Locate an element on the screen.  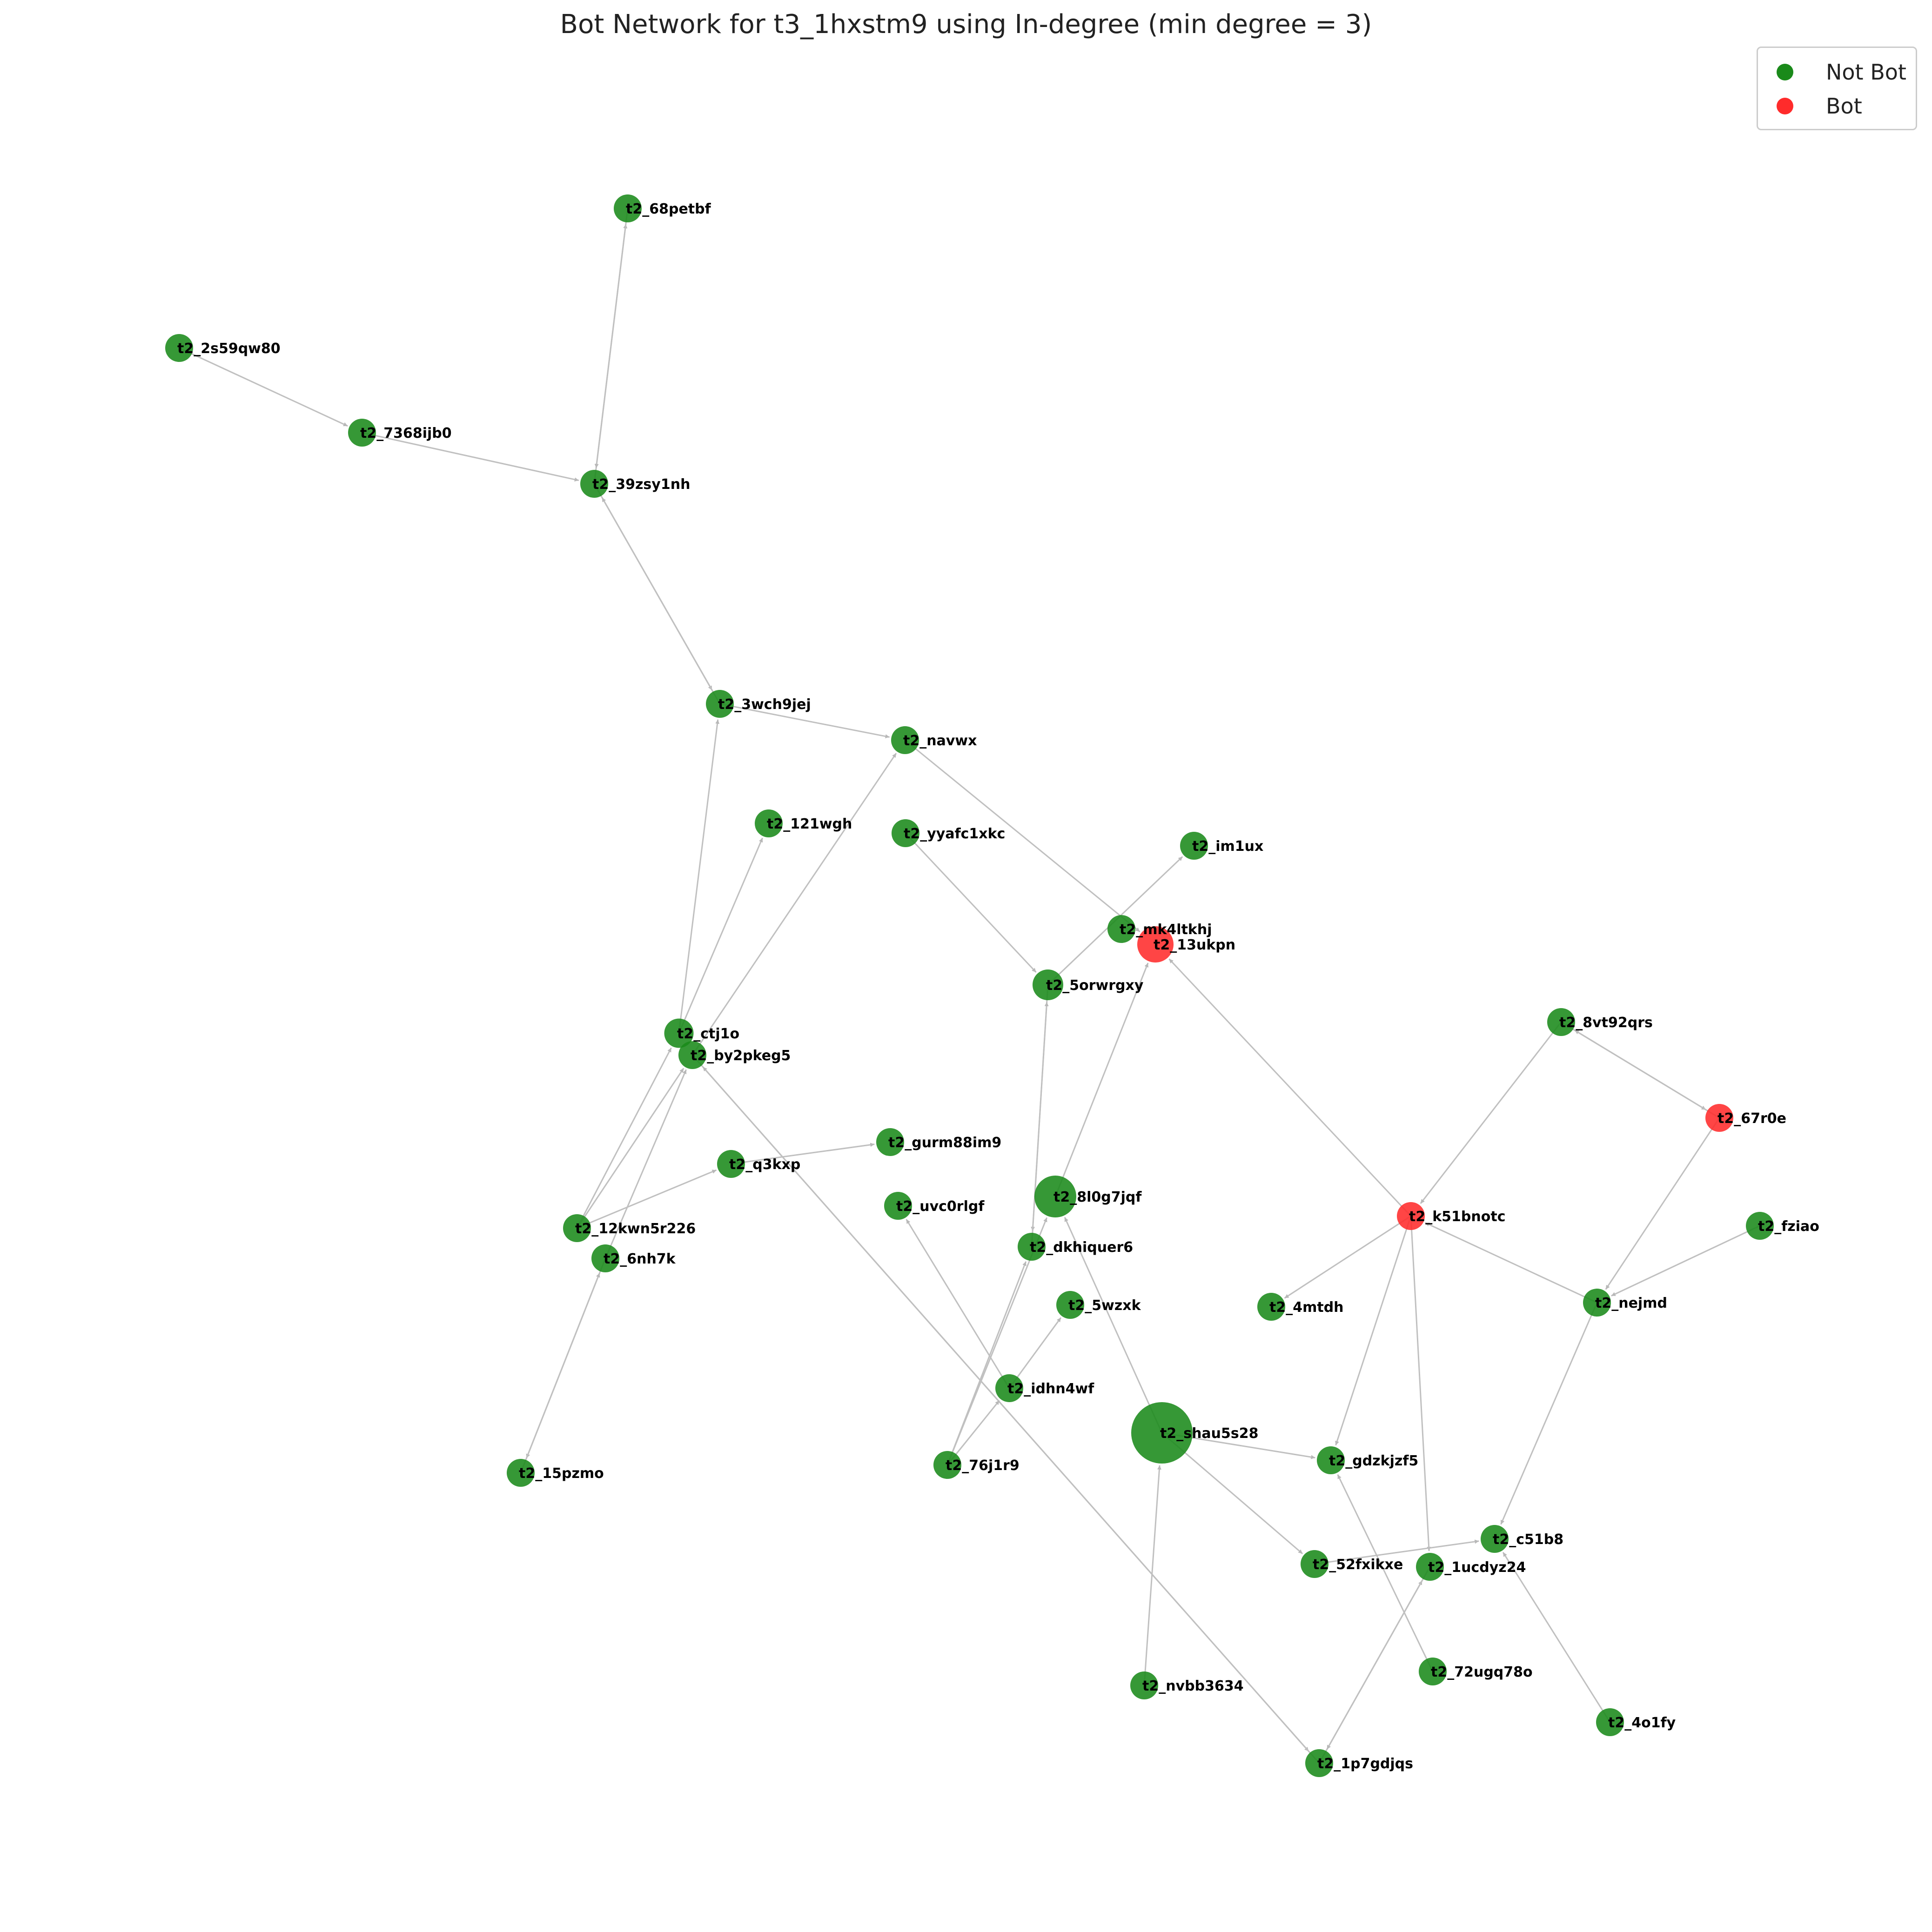
node-t2_gurm88im9 is located at coordinates (890, 1142).